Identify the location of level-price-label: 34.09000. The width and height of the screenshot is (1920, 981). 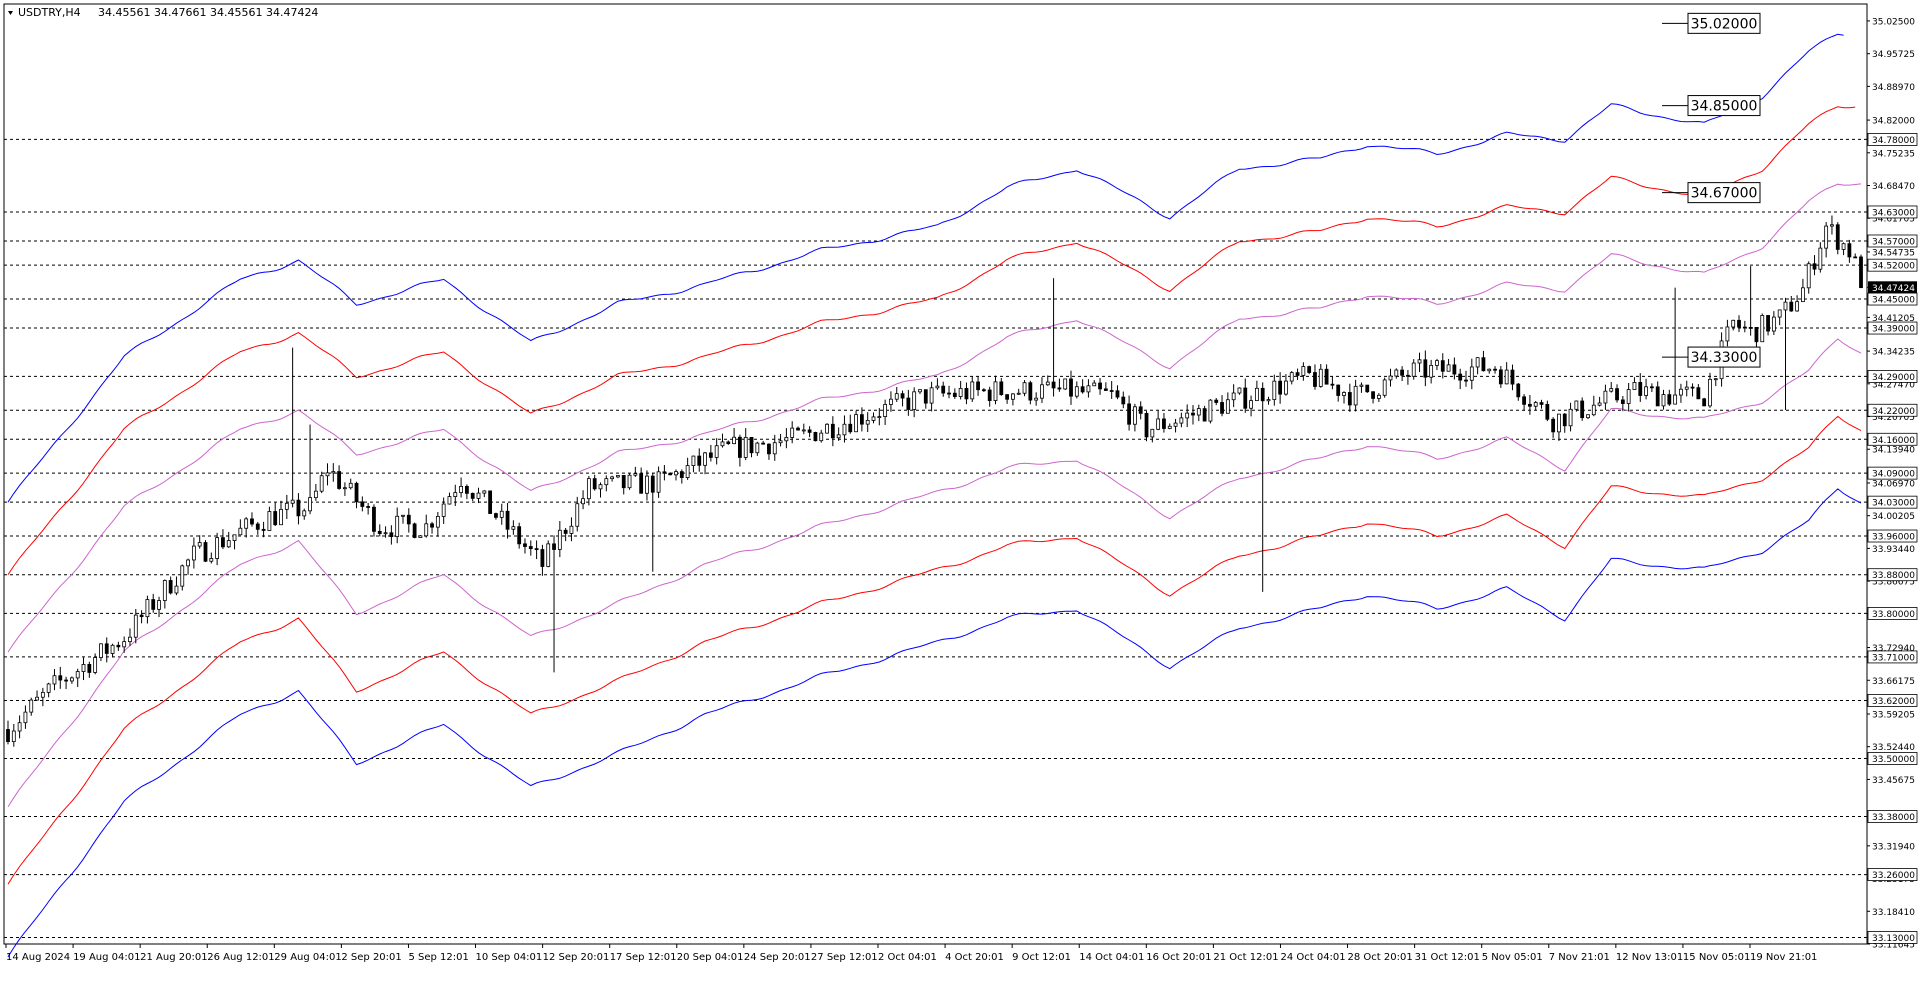
(1893, 475).